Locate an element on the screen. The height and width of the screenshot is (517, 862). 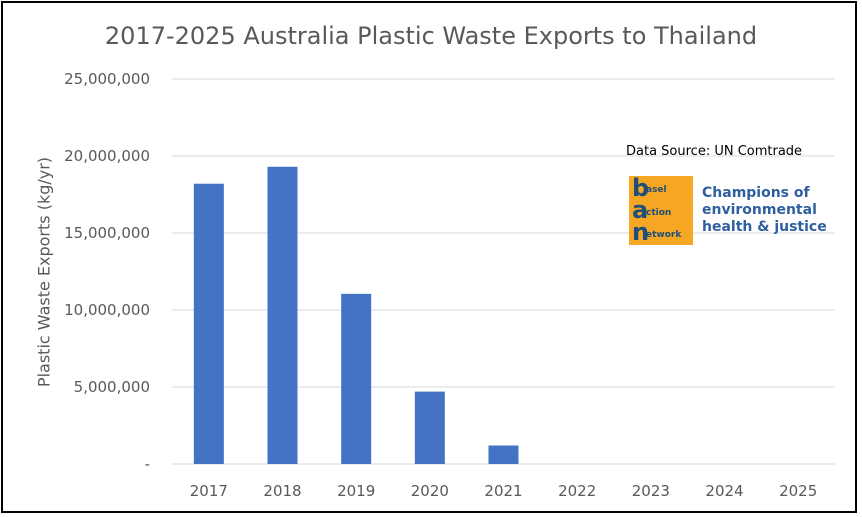
bar-2019 is located at coordinates (356, 378).